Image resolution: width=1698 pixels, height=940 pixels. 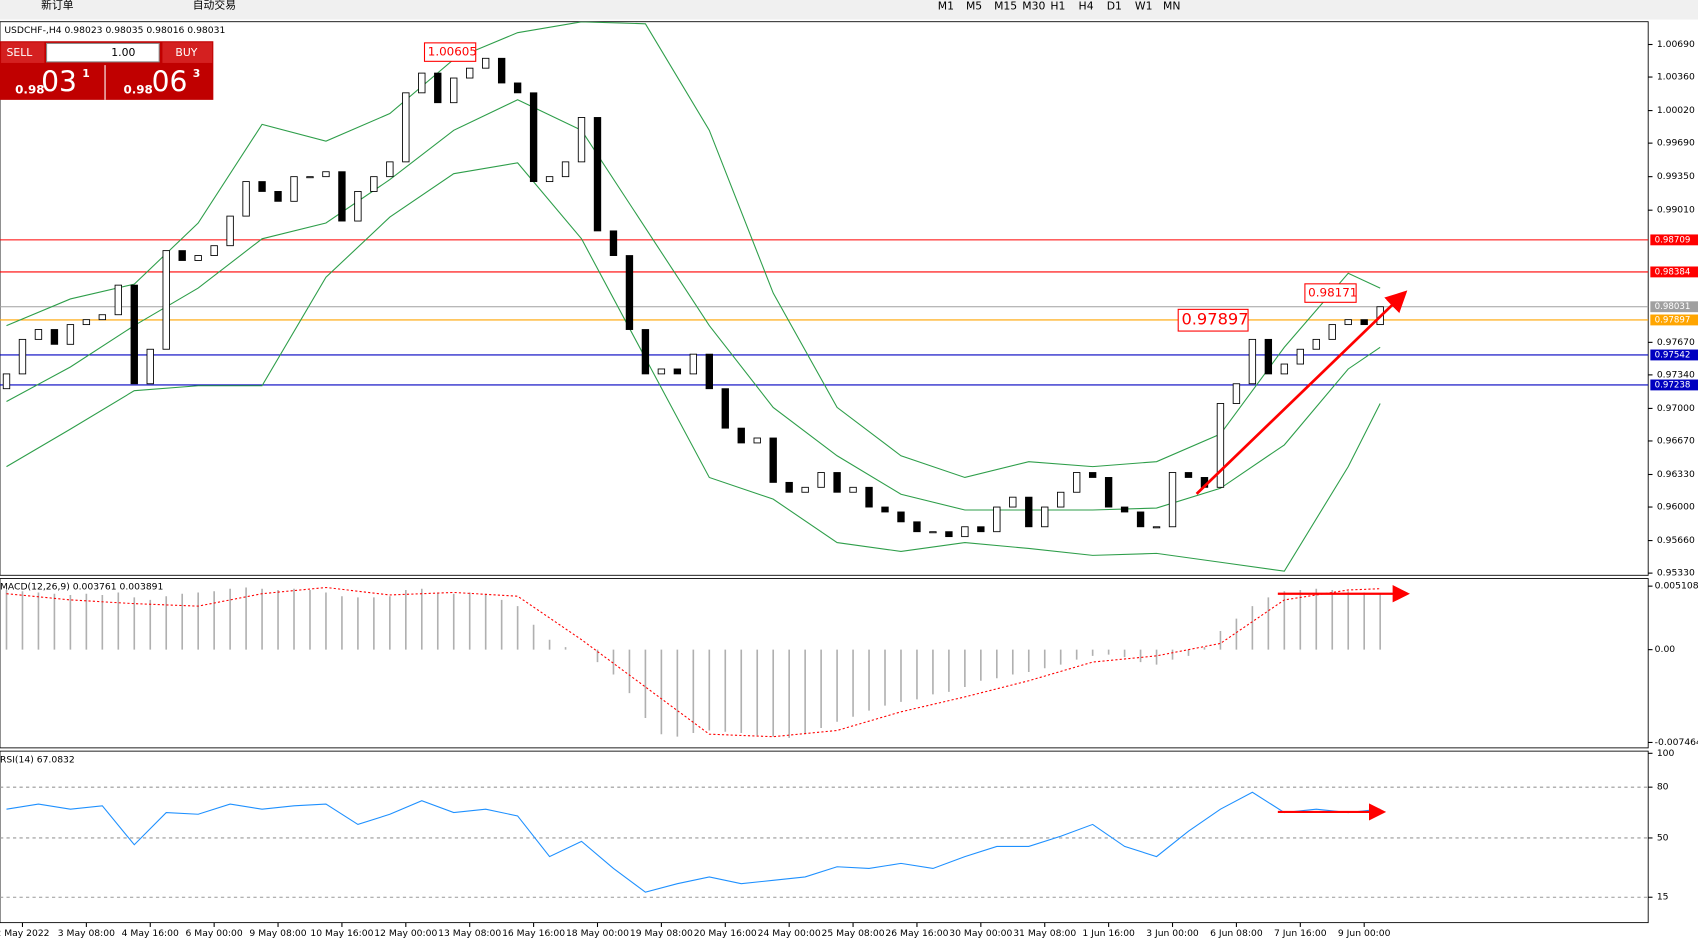 I want to click on y-tick-label: 0.96000, so click(x=1676, y=507).